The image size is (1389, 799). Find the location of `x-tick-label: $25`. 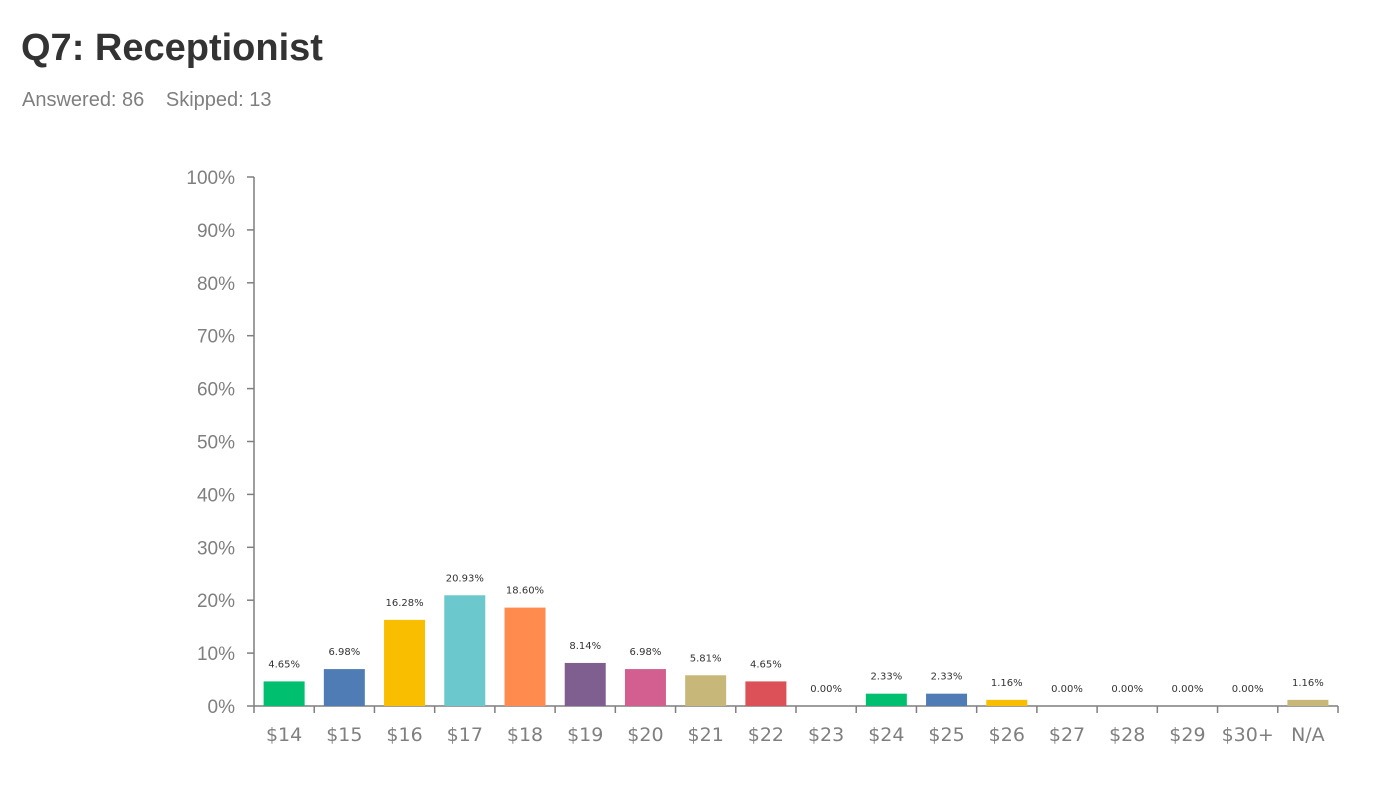

x-tick-label: $25 is located at coordinates (946, 735).